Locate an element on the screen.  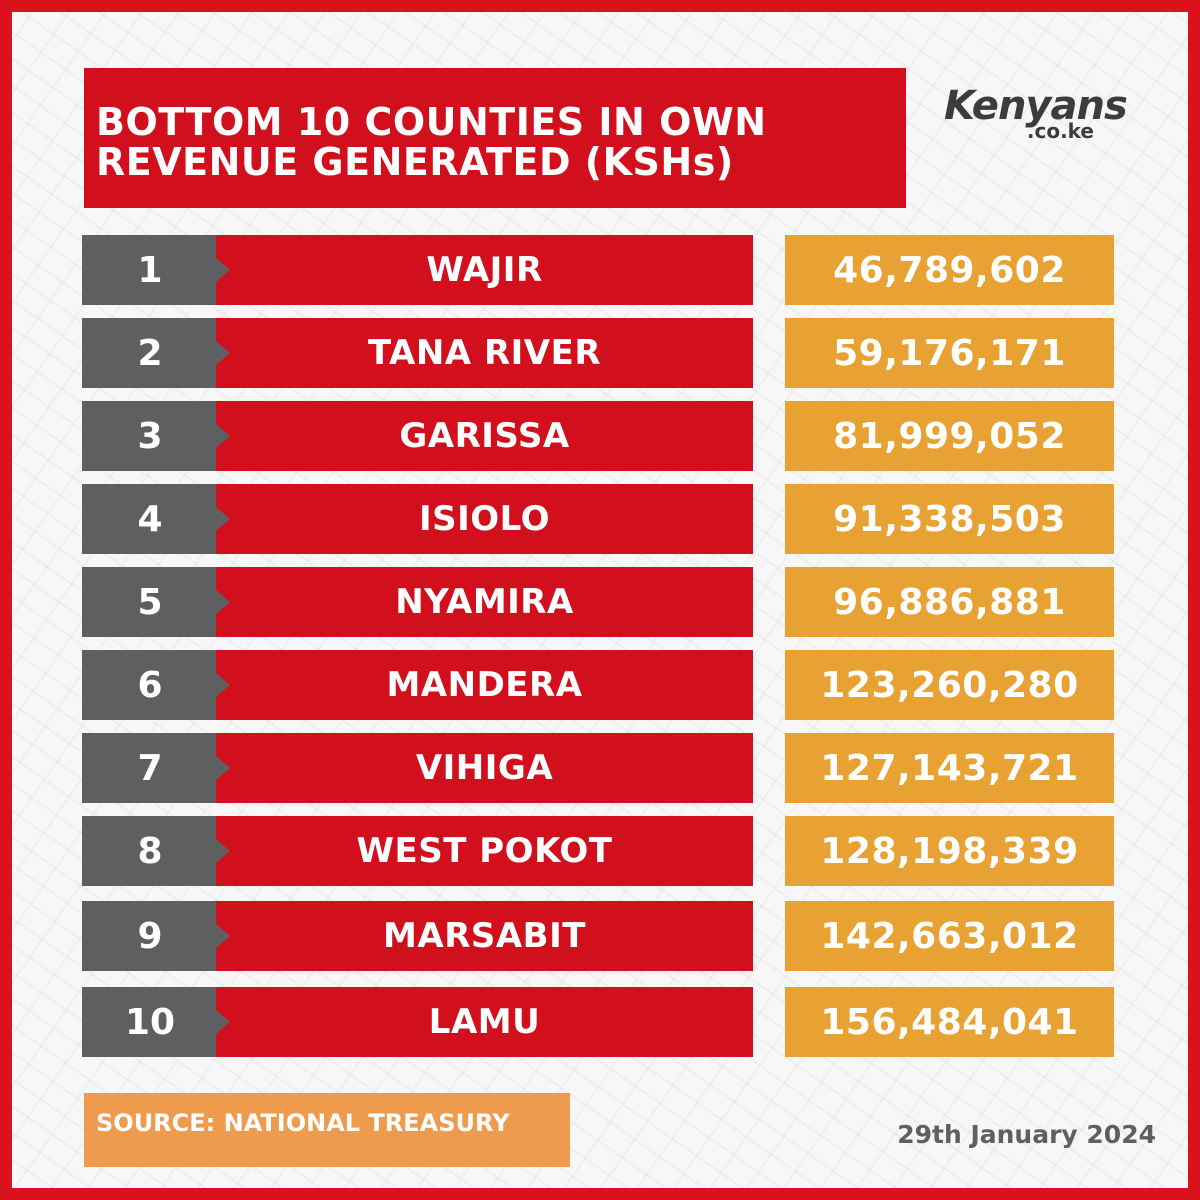
source-label: SOURCE: NATIONAL TREASURY is located at coordinates (327, 1130).